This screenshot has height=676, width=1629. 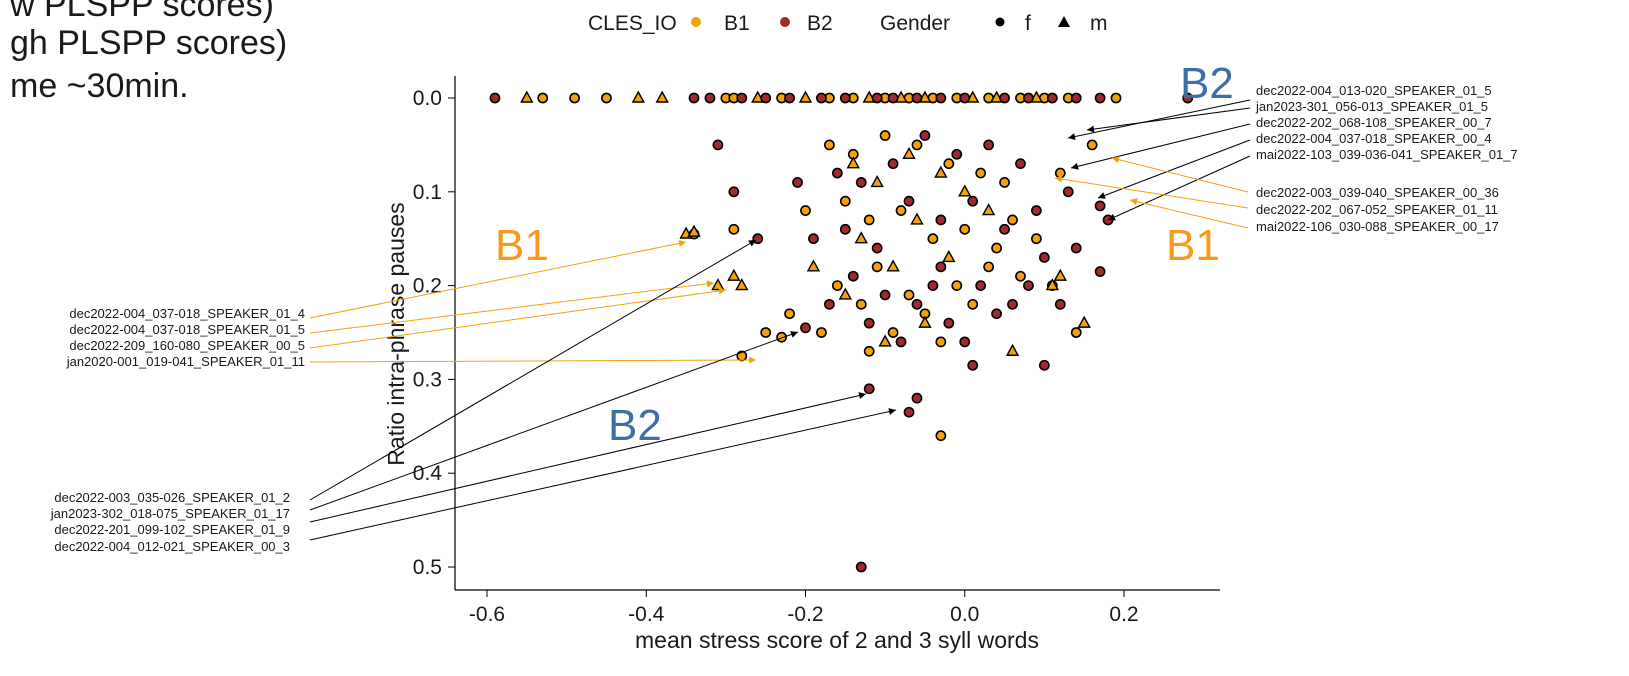 I want to click on speaker-label: jan2020-001_019-041_SPEAKER_01_11, so click(x=185, y=361).